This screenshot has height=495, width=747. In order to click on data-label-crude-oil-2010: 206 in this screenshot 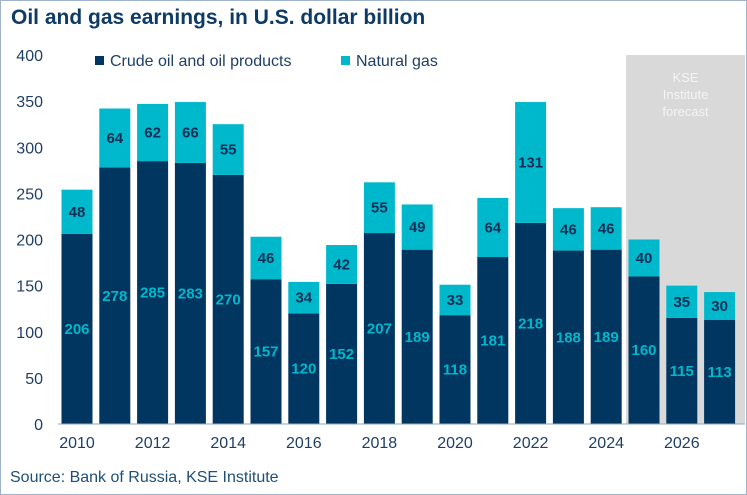, I will do `click(76, 329)`.